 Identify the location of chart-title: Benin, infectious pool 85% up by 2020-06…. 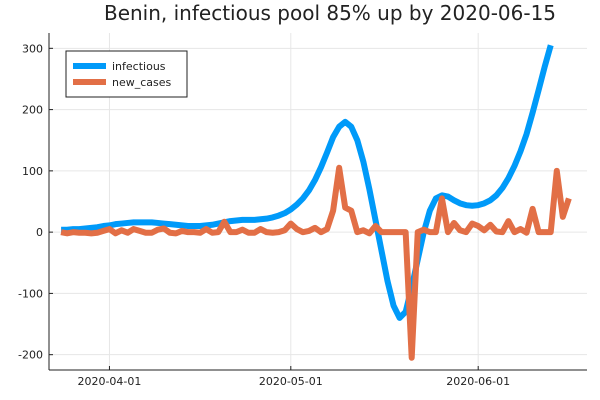
(330, 13).